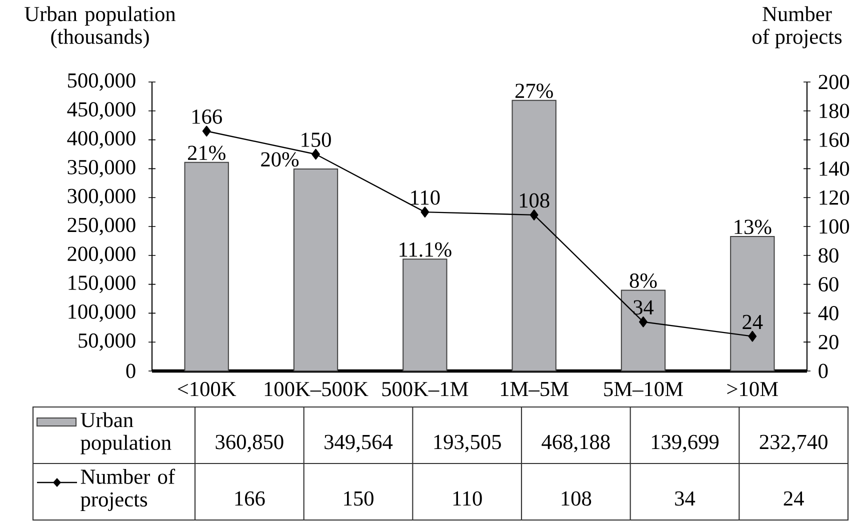 The image size is (857, 521). Describe the element at coordinates (102, 255) in the screenshot. I see `y-tick-label: 200,000` at that location.